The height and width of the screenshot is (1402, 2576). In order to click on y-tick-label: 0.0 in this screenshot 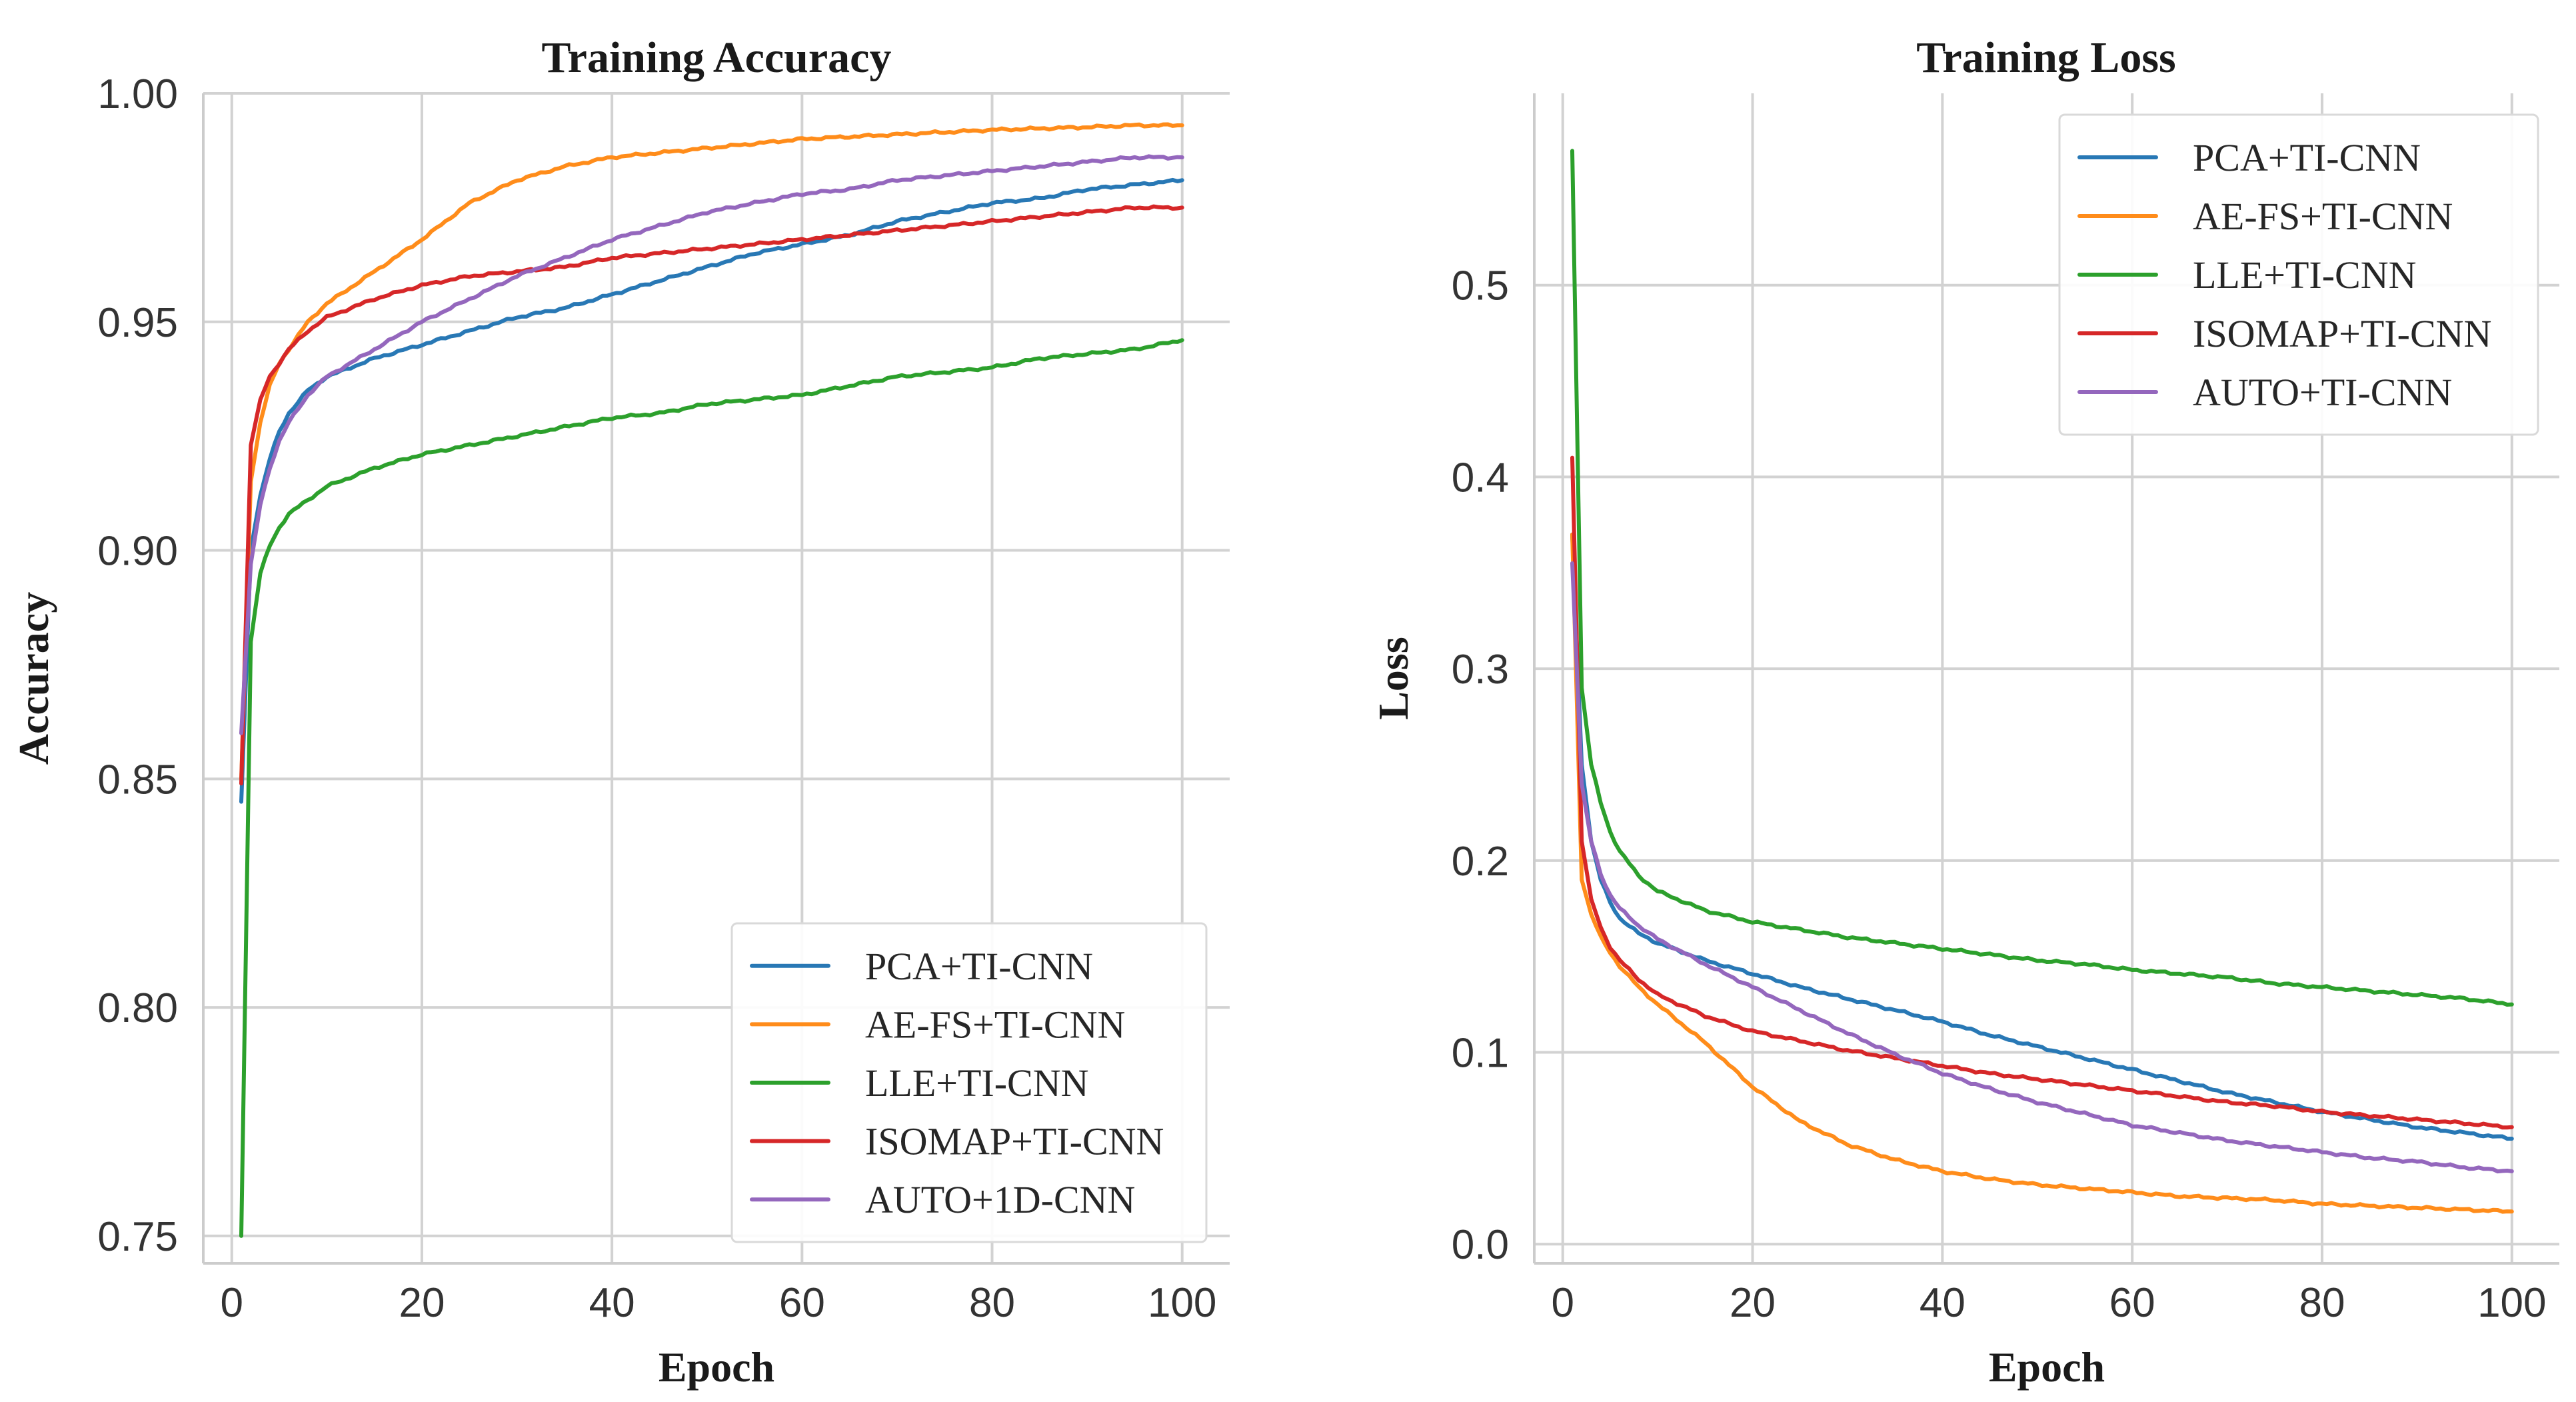, I will do `click(1480, 1245)`.